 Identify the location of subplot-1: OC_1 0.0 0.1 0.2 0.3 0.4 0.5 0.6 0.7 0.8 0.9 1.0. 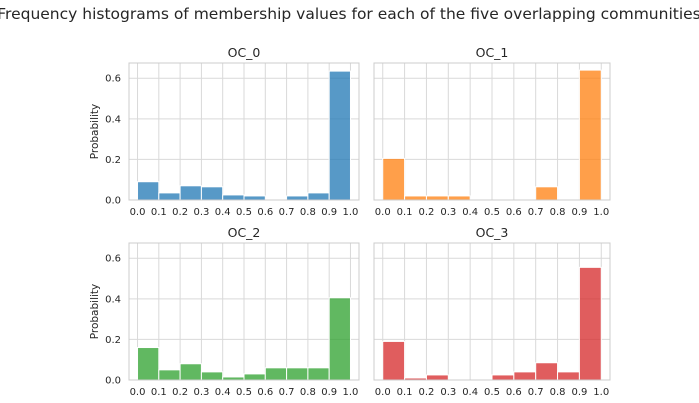
(492, 131).